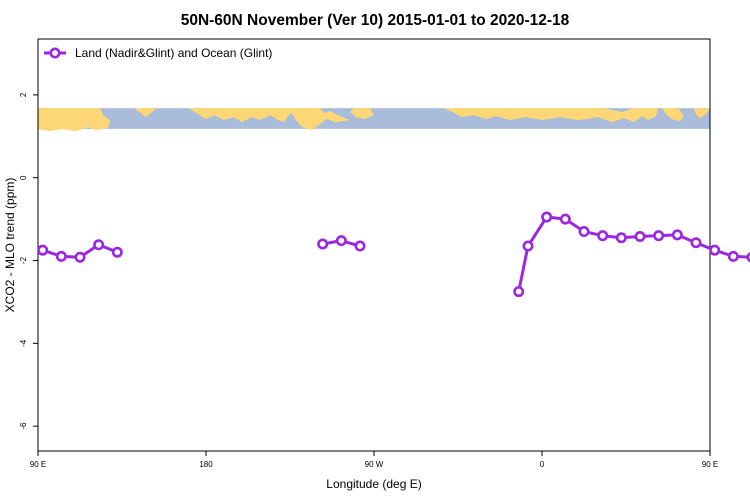 The height and width of the screenshot is (500, 750). Describe the element at coordinates (550, 115) in the screenshot. I see `map-land-europe` at that location.